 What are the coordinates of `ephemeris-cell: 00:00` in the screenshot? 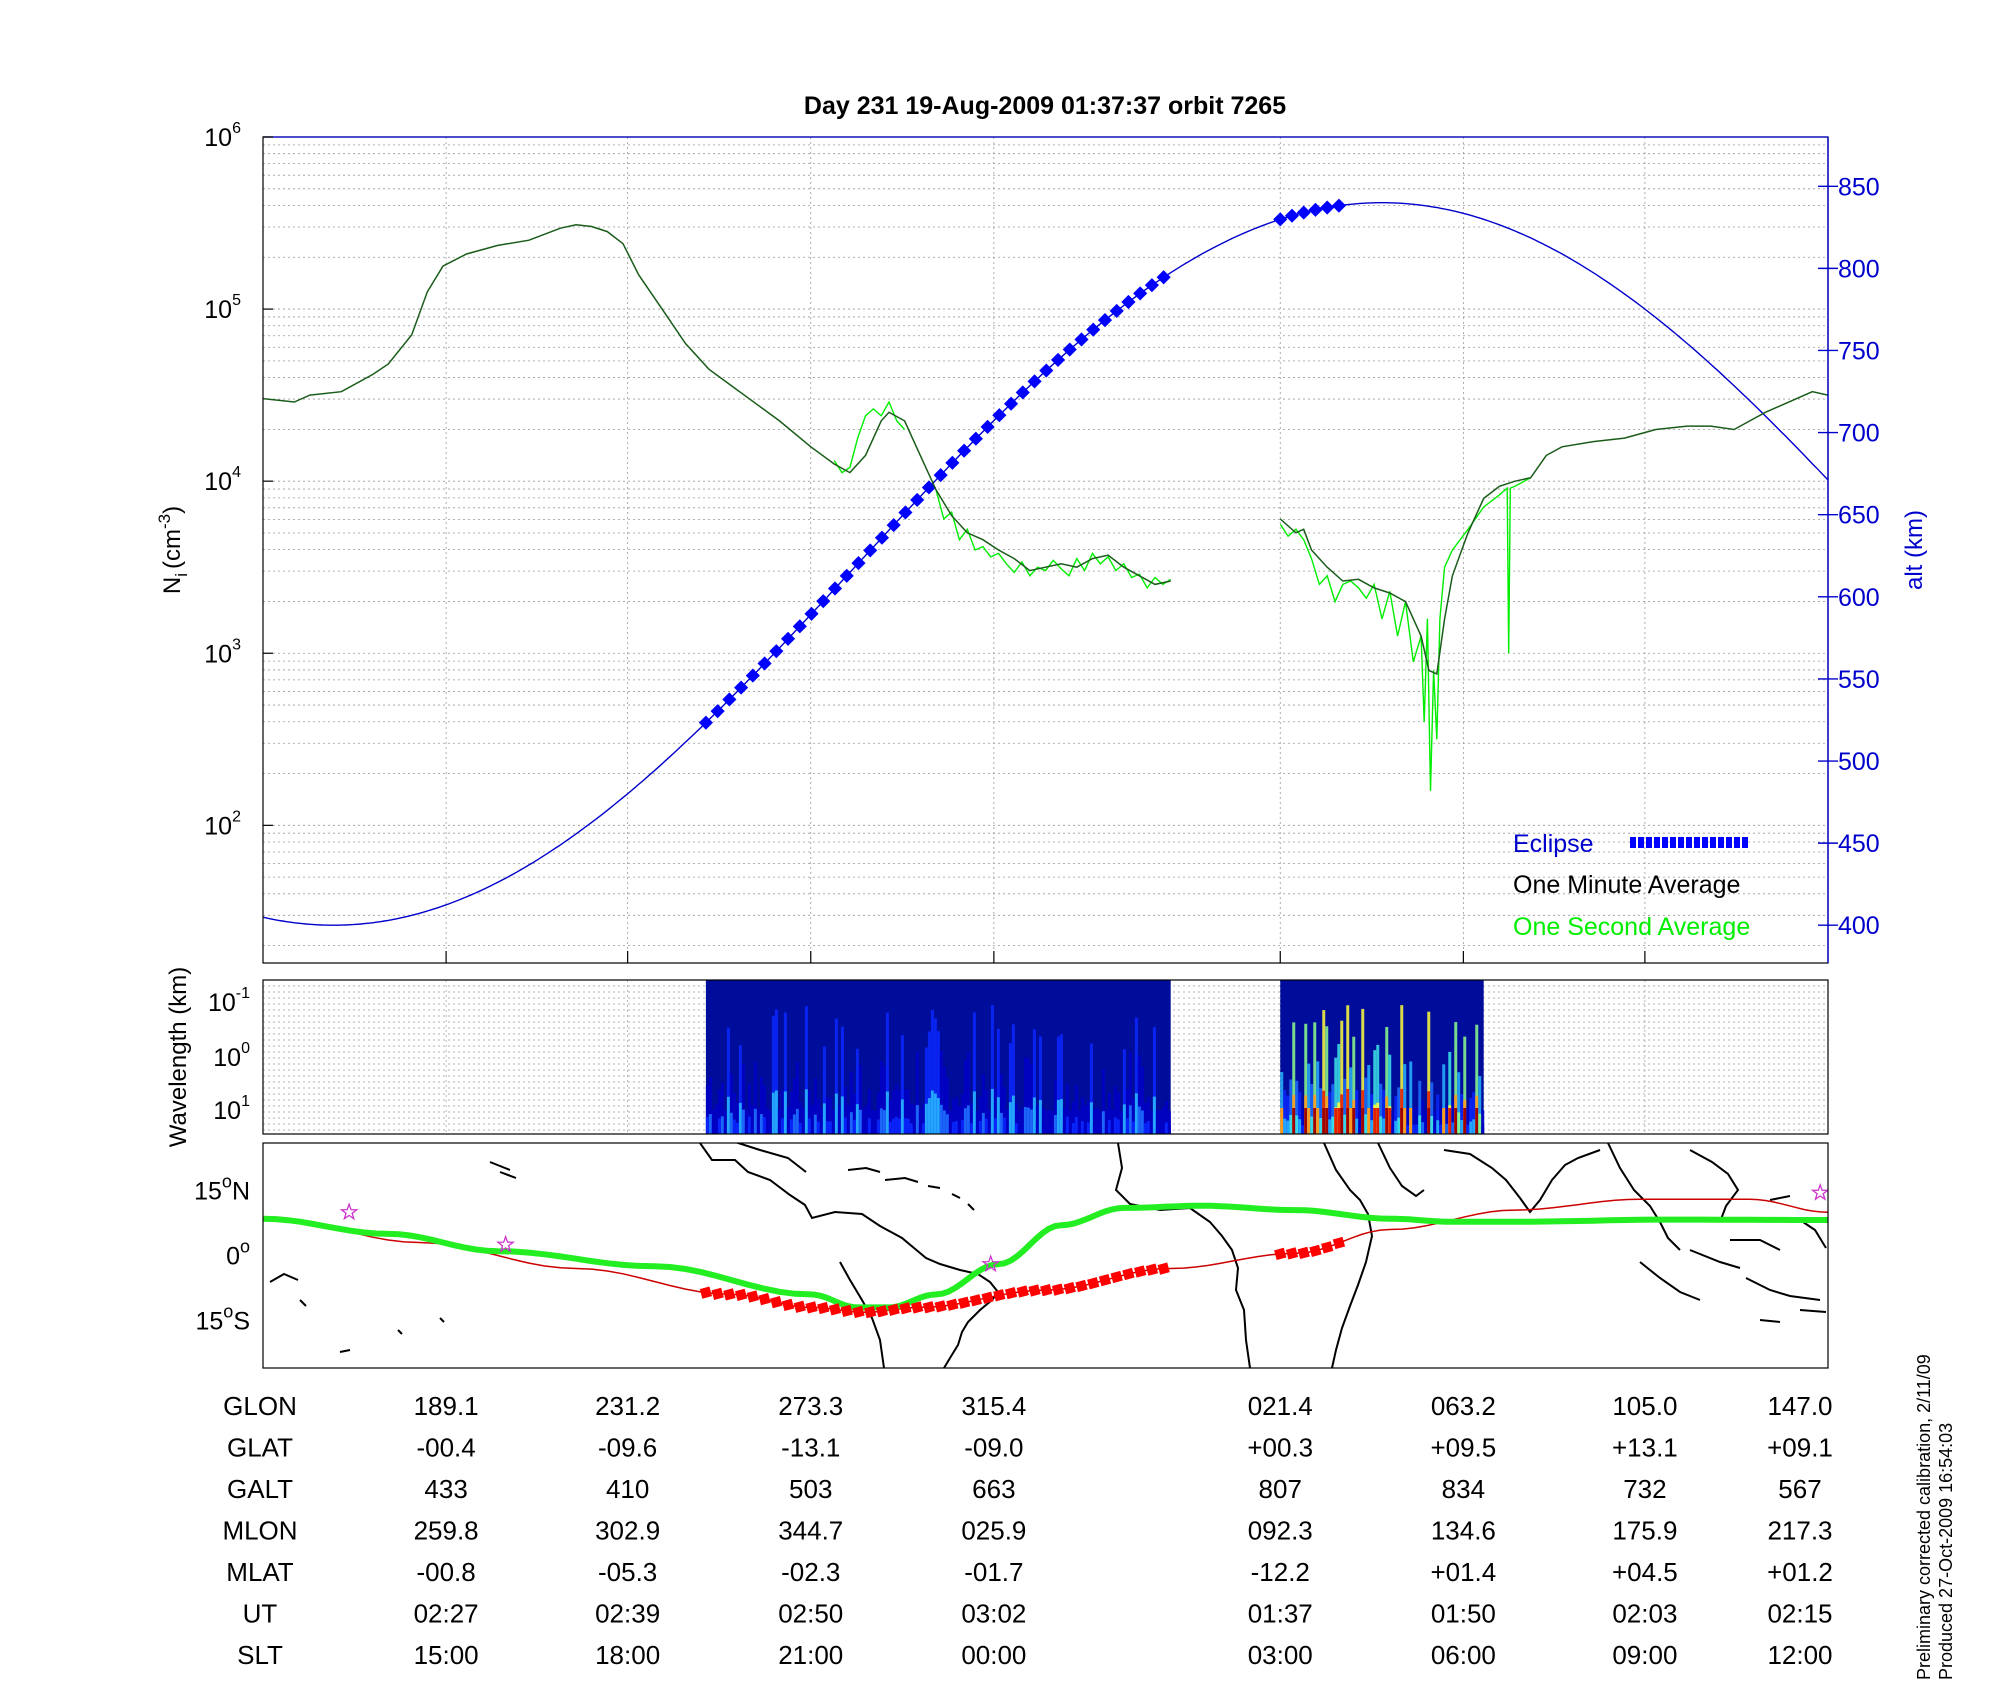 It's located at (993, 1655).